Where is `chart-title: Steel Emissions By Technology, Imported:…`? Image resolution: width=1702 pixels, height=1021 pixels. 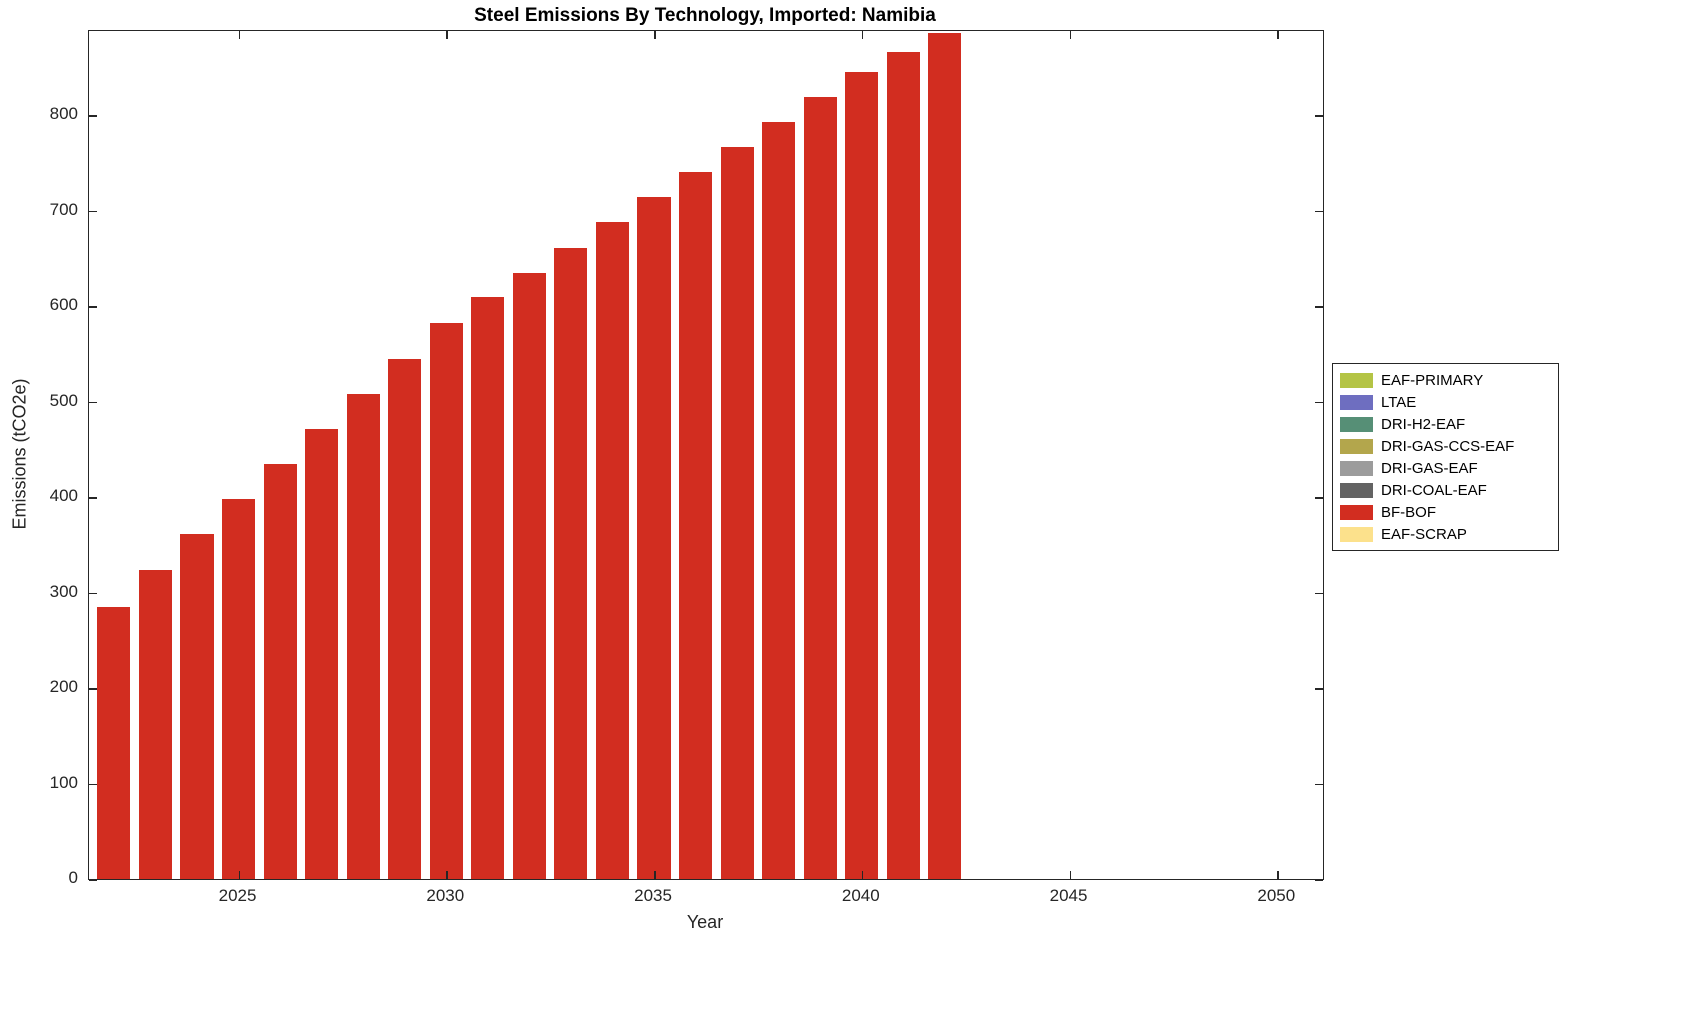
chart-title: Steel Emissions By Technology, Imported:… is located at coordinates (705, 15).